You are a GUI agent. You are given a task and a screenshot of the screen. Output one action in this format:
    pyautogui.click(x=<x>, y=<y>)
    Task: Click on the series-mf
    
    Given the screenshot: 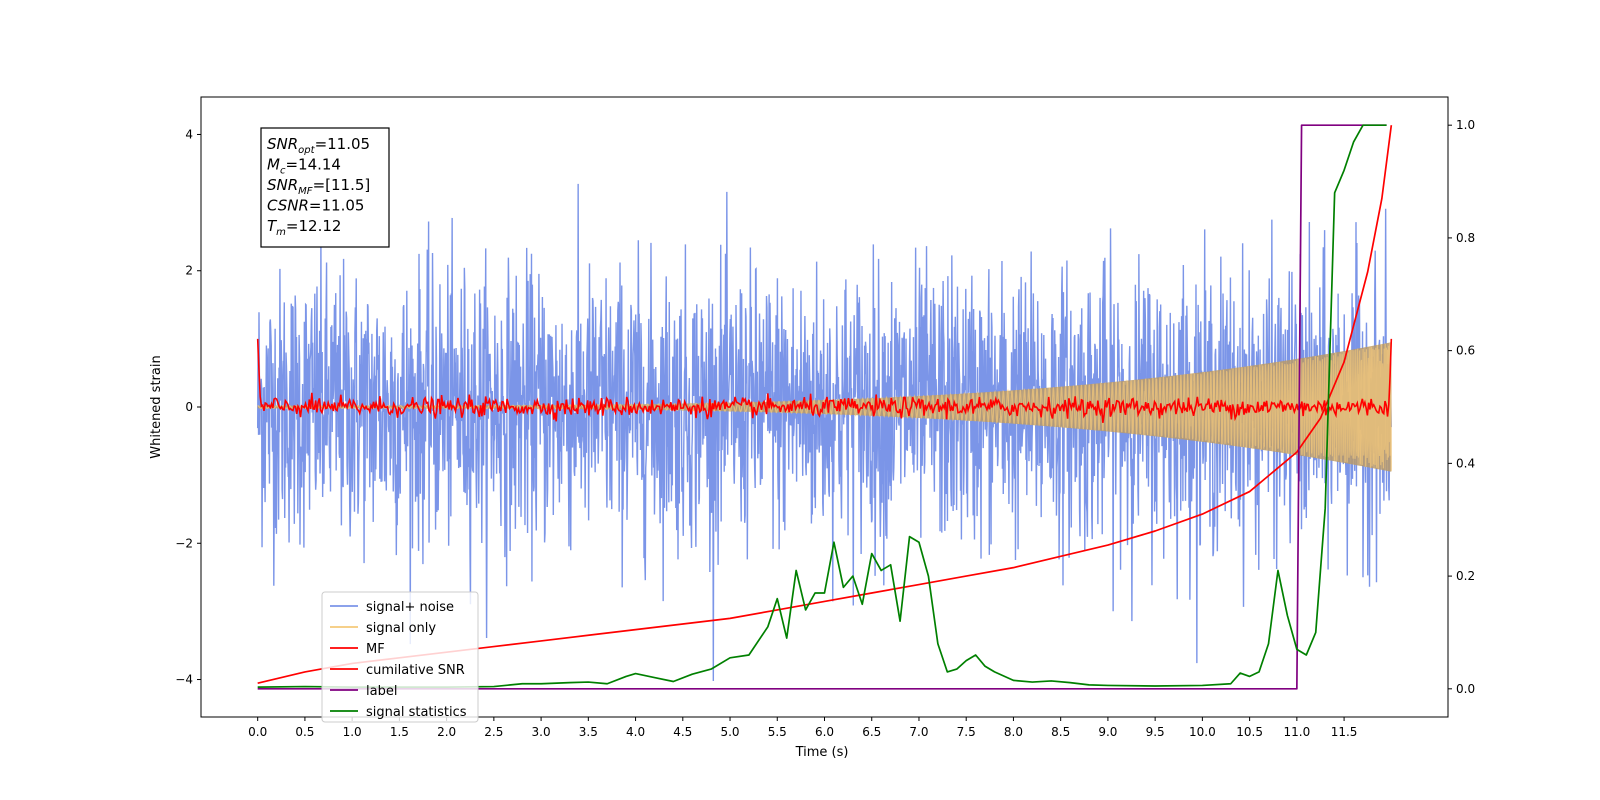 What is the action you would take?
    pyautogui.click(x=824, y=380)
    